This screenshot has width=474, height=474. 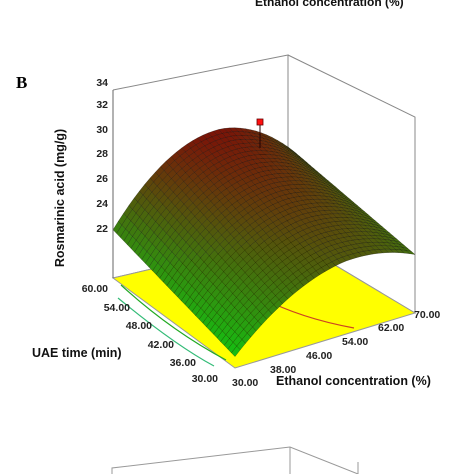 I want to click on next-panel-box, so click(x=235, y=460).